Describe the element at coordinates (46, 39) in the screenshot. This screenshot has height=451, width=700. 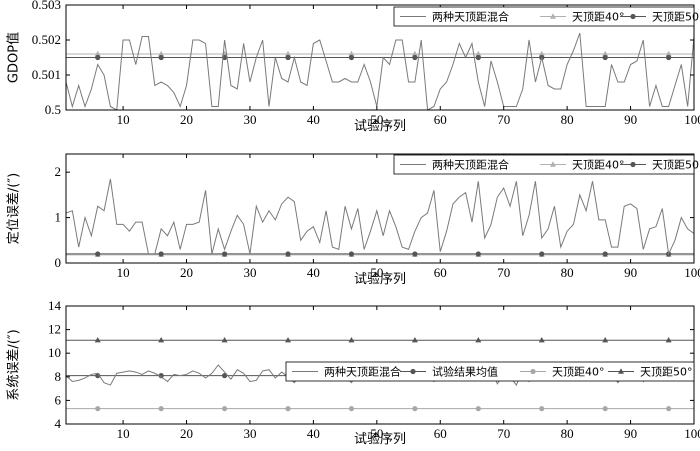
I see `y-tick-label: 0.502` at that location.